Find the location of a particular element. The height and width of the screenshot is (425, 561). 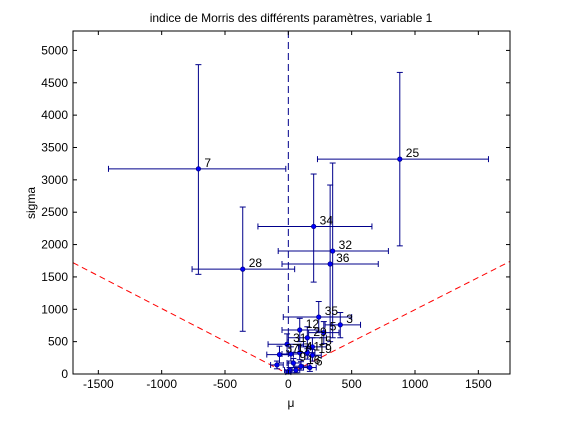

point-label-5: 5 is located at coordinates (333, 327).